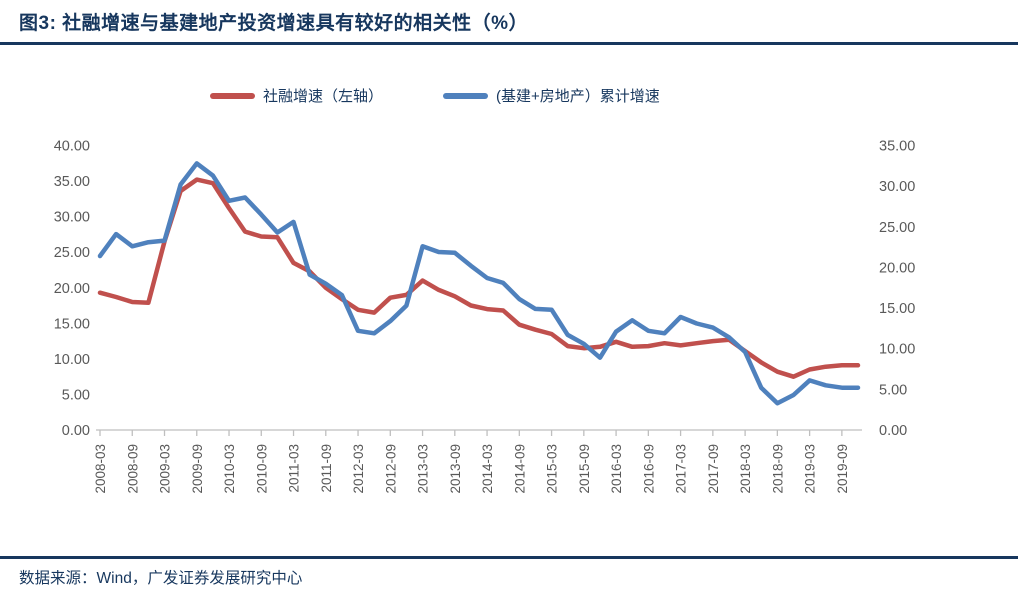  I want to click on y-axis-right-tick-label: 30.00, so click(897, 187).